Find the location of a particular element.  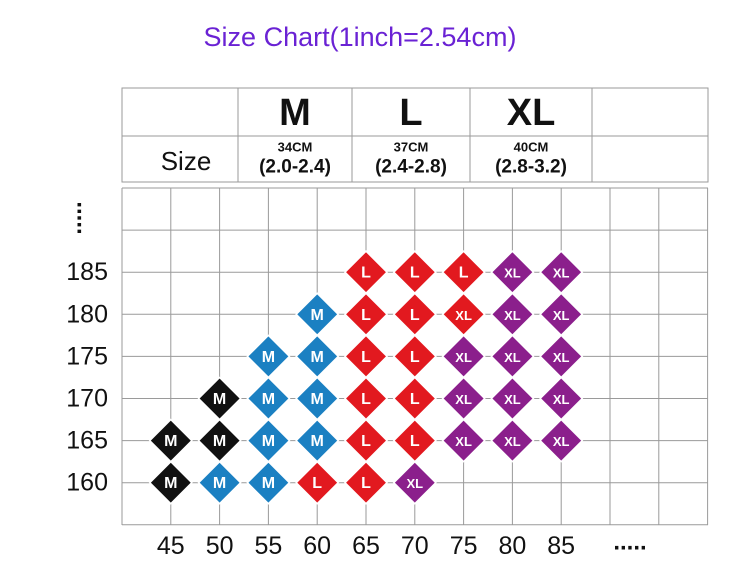

height-label: 160 is located at coordinates (87, 483).